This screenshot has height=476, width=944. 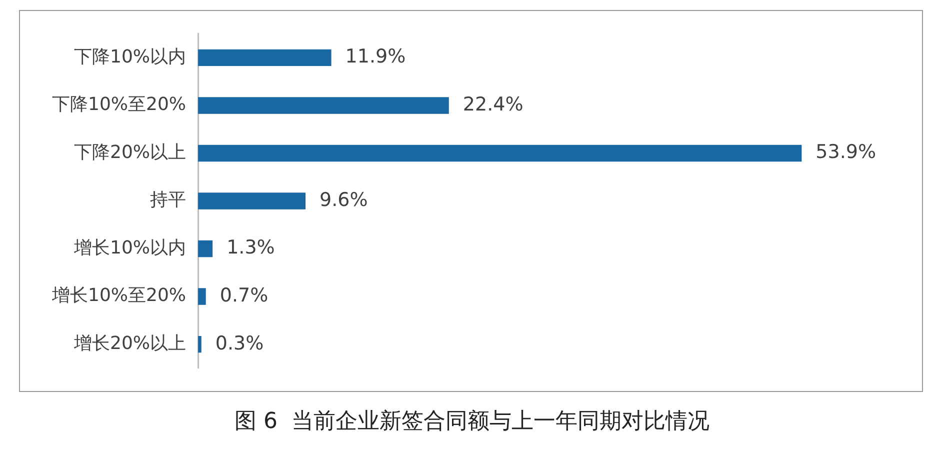 What do you see at coordinates (168, 200) in the screenshot?
I see `y-tick-label: 持平` at bounding box center [168, 200].